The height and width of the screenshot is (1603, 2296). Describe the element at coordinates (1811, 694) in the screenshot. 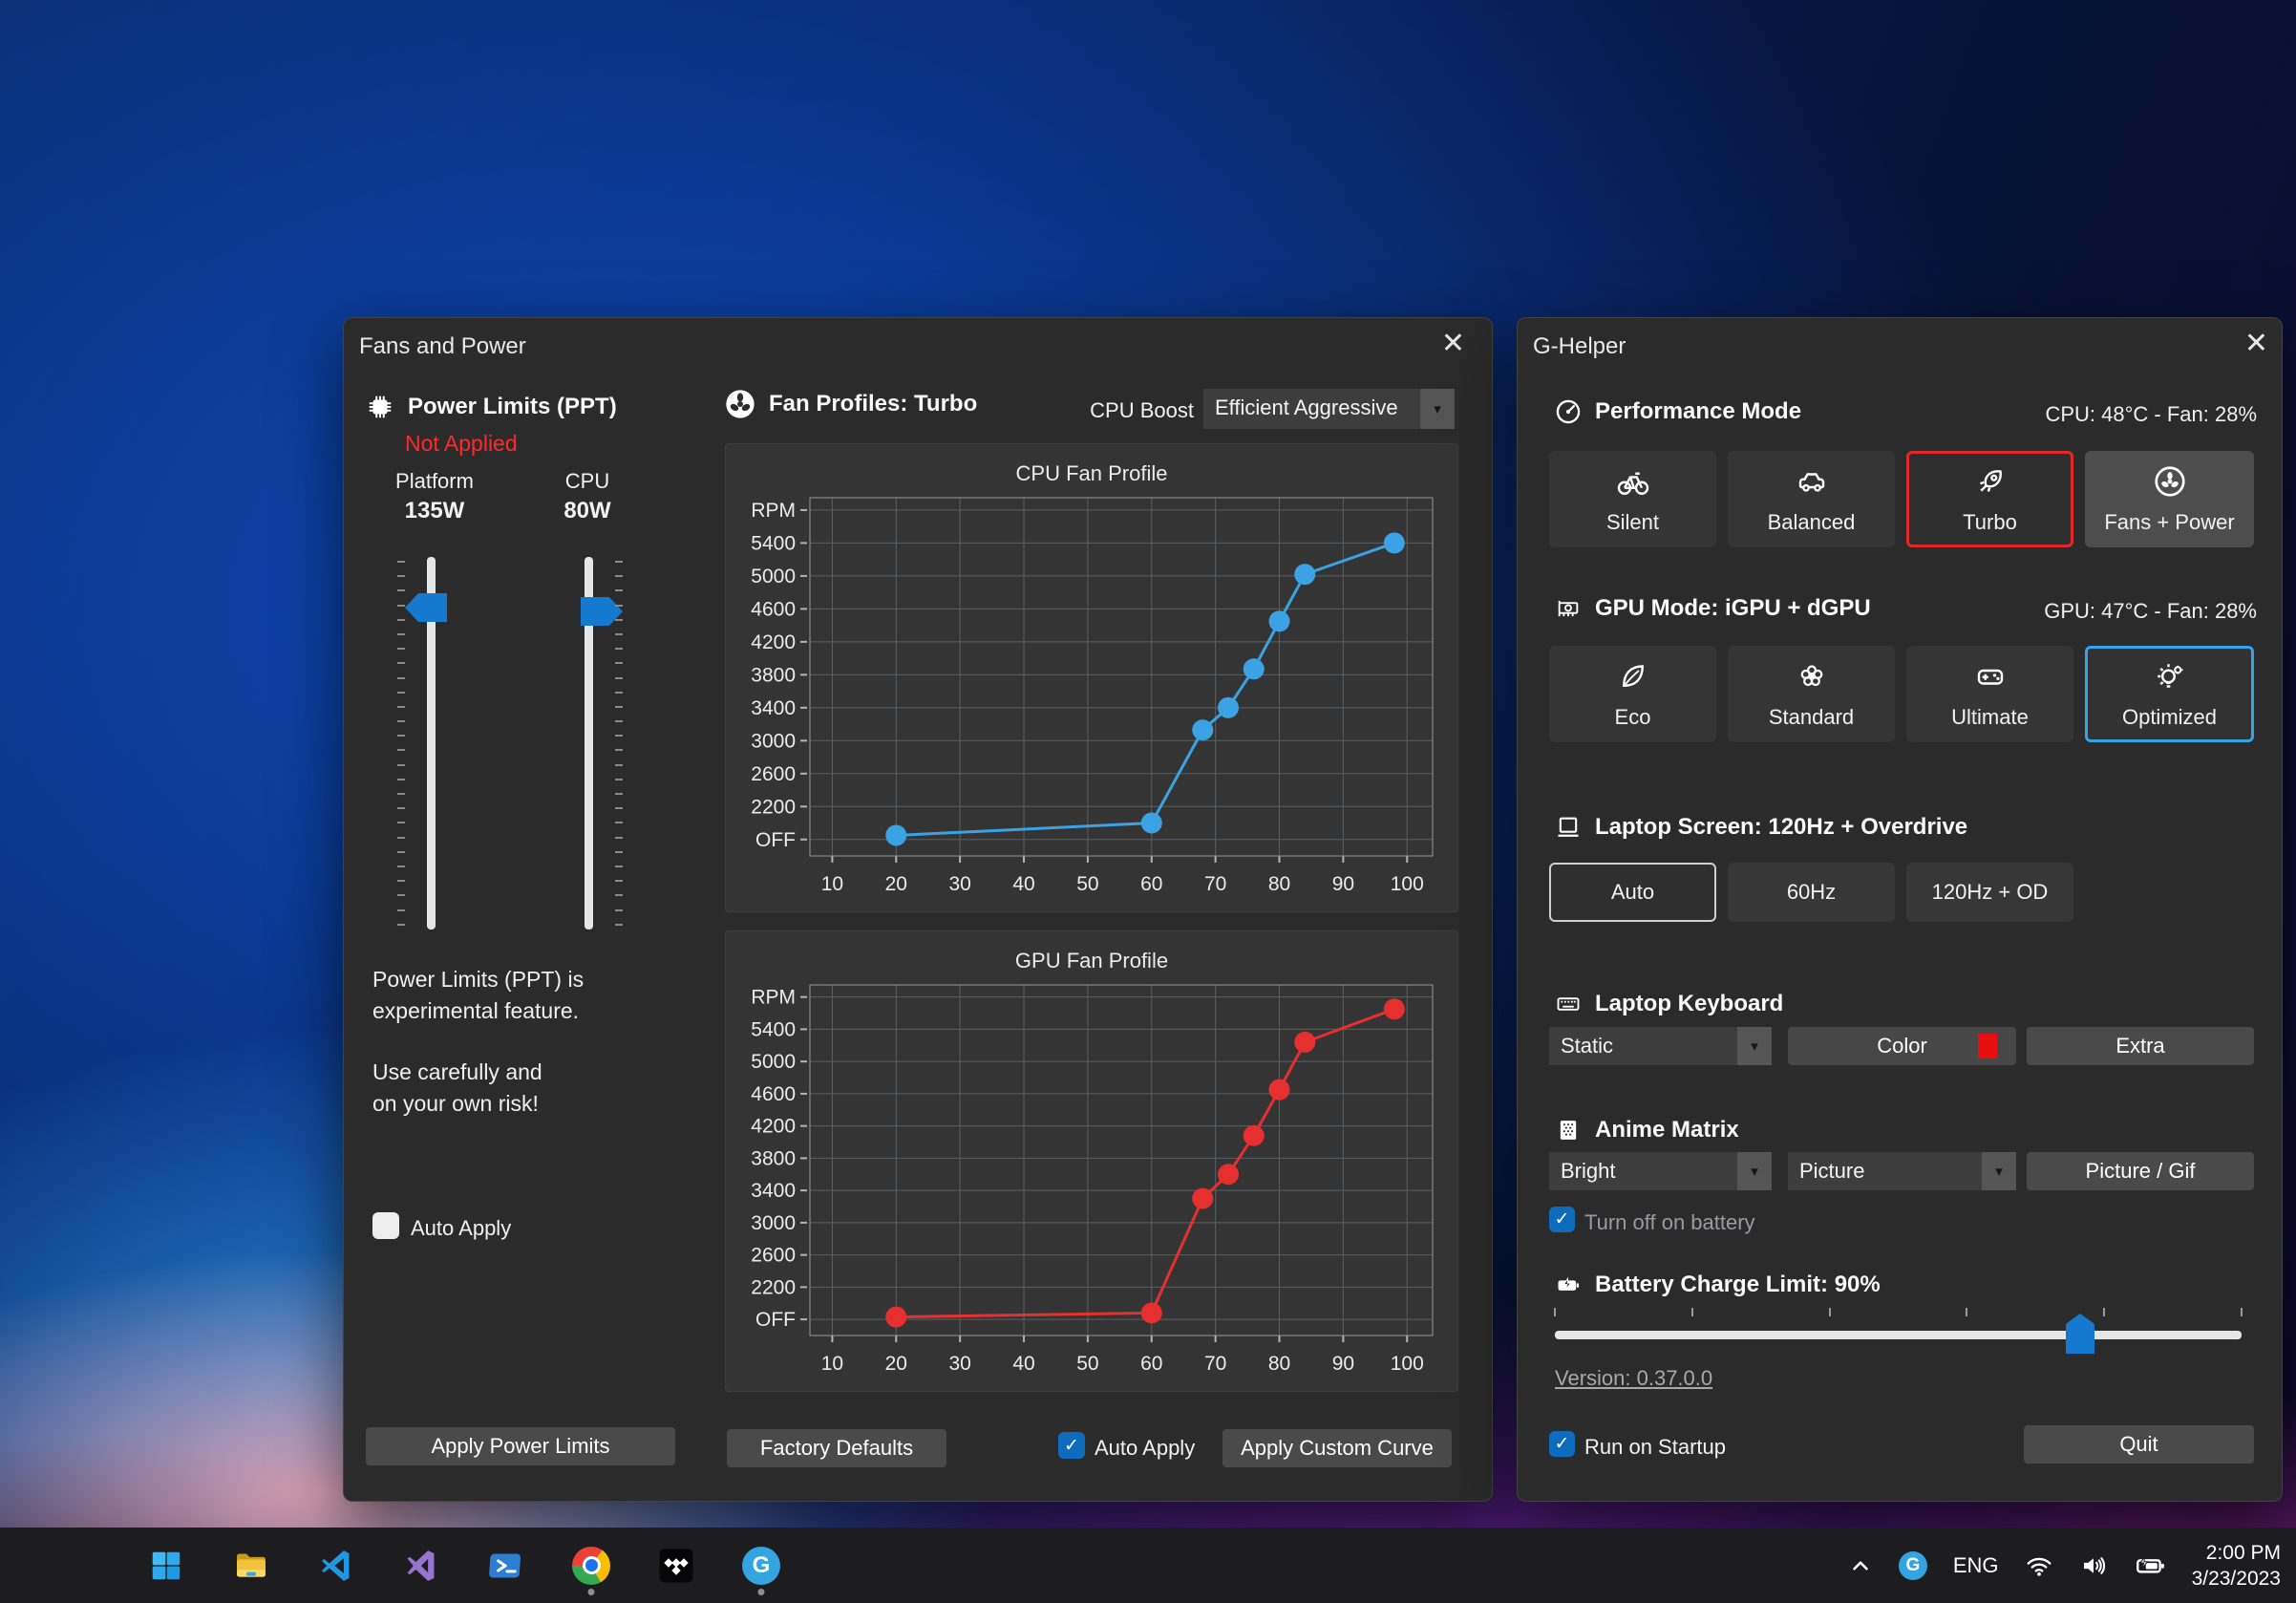

I see `gpu-mode-standard-button: Standard` at that location.